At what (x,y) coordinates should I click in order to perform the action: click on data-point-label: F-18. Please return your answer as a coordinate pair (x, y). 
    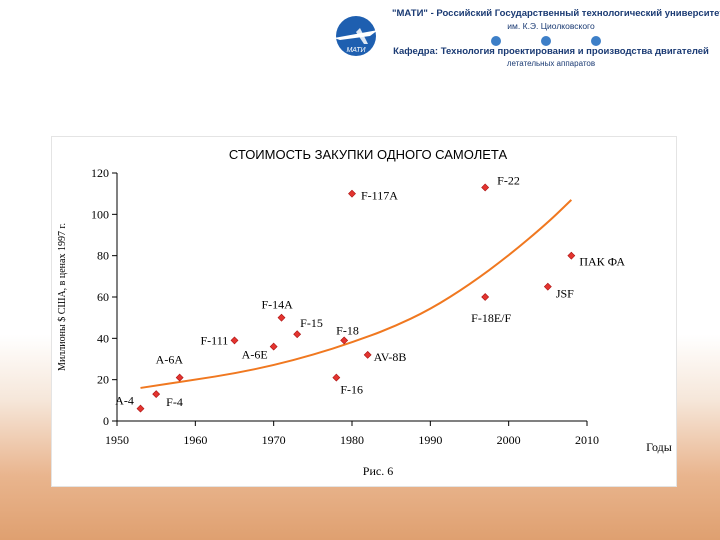
    Looking at the image, I should click on (347, 330).